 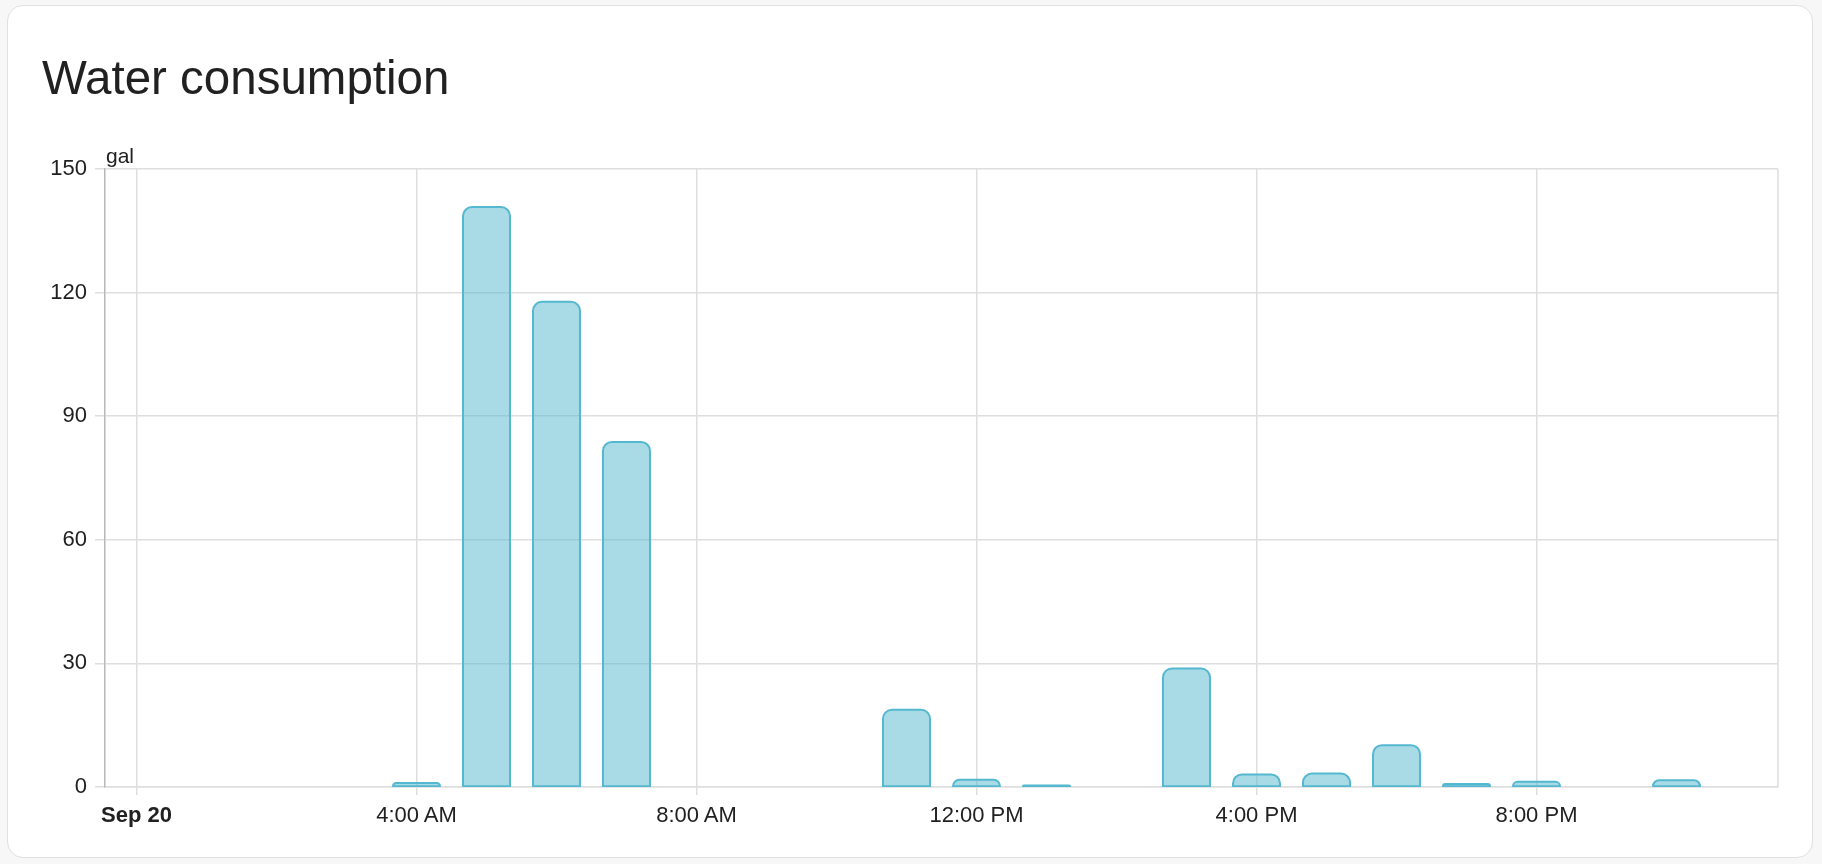 What do you see at coordinates (416, 815) in the screenshot?
I see `x-tick-label: 4:00 AM` at bounding box center [416, 815].